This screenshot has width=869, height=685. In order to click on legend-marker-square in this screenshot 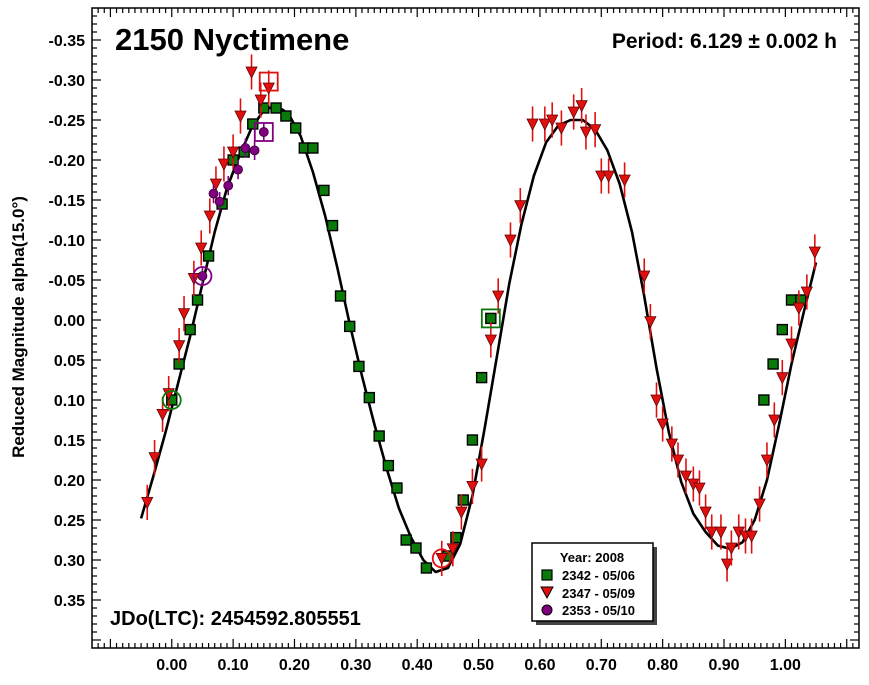, I will do `click(547, 575)`.